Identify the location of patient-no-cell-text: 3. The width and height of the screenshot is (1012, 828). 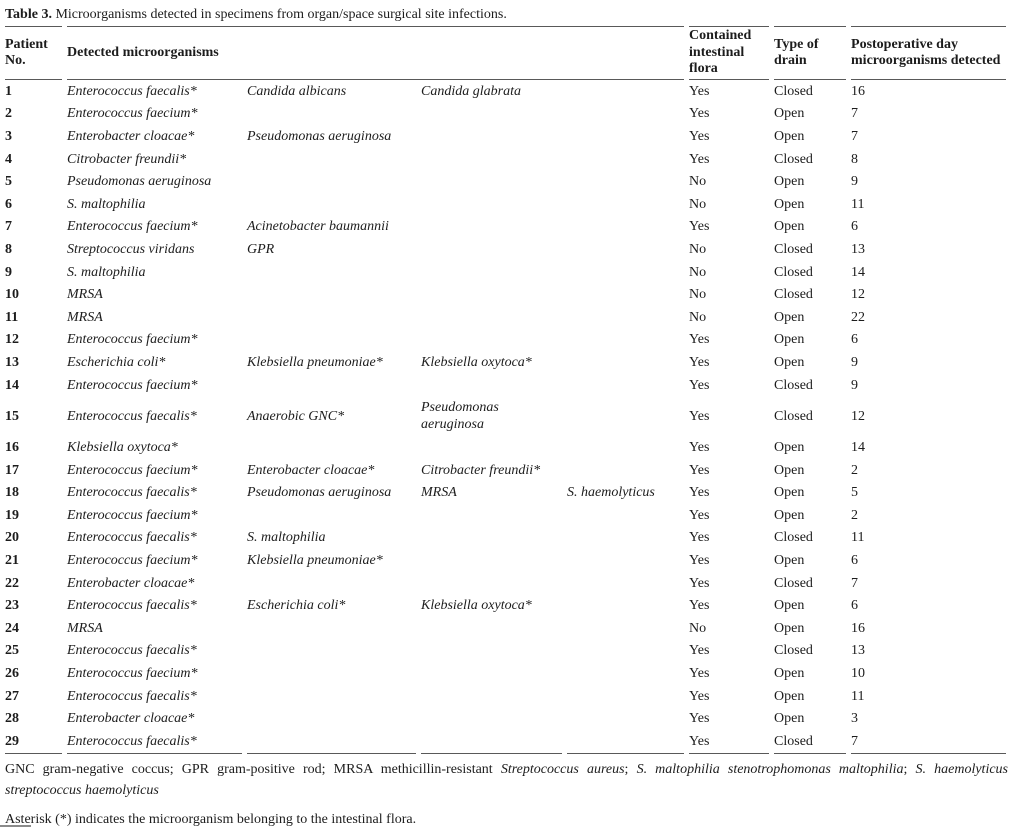
(8, 136).